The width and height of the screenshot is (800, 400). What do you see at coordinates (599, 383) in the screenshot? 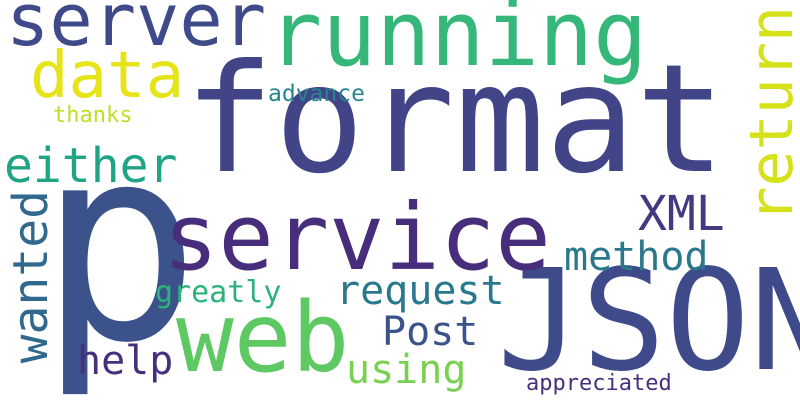
I see `word-appreciated: appreciated` at bounding box center [599, 383].